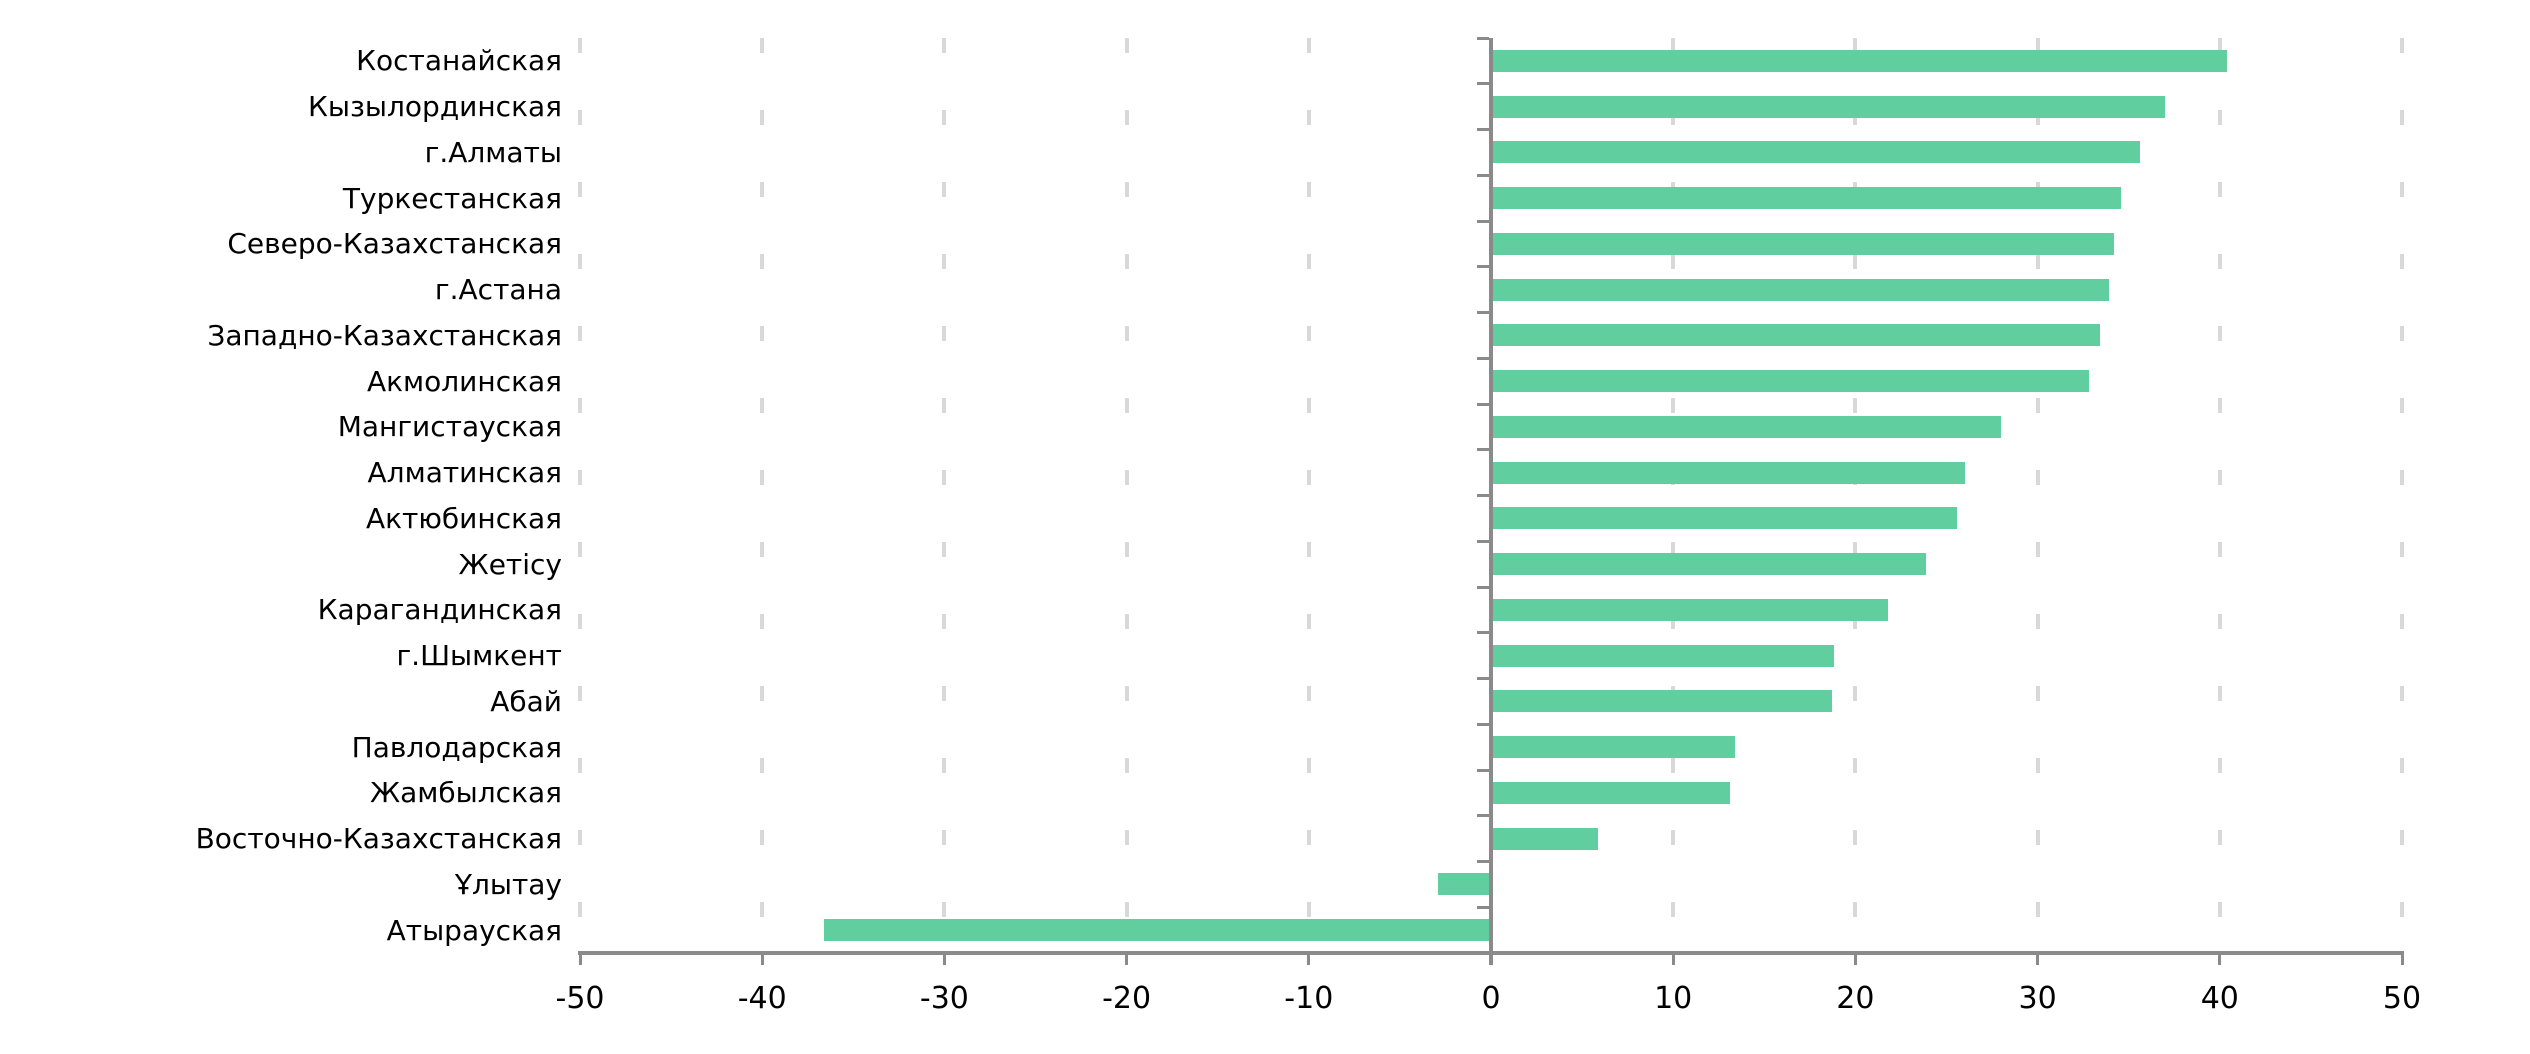 Image resolution: width=2530 pixels, height=1054 pixels. Describe the element at coordinates (2402, 998) in the screenshot. I see `x-axis-tick-label: 50` at that location.